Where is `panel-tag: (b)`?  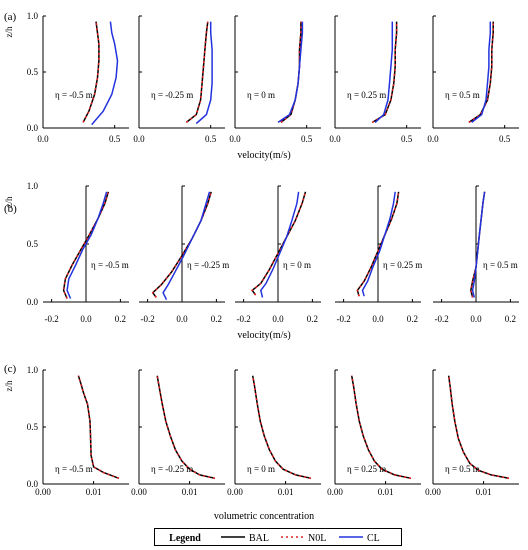 panel-tag: (b) is located at coordinates (10, 209).